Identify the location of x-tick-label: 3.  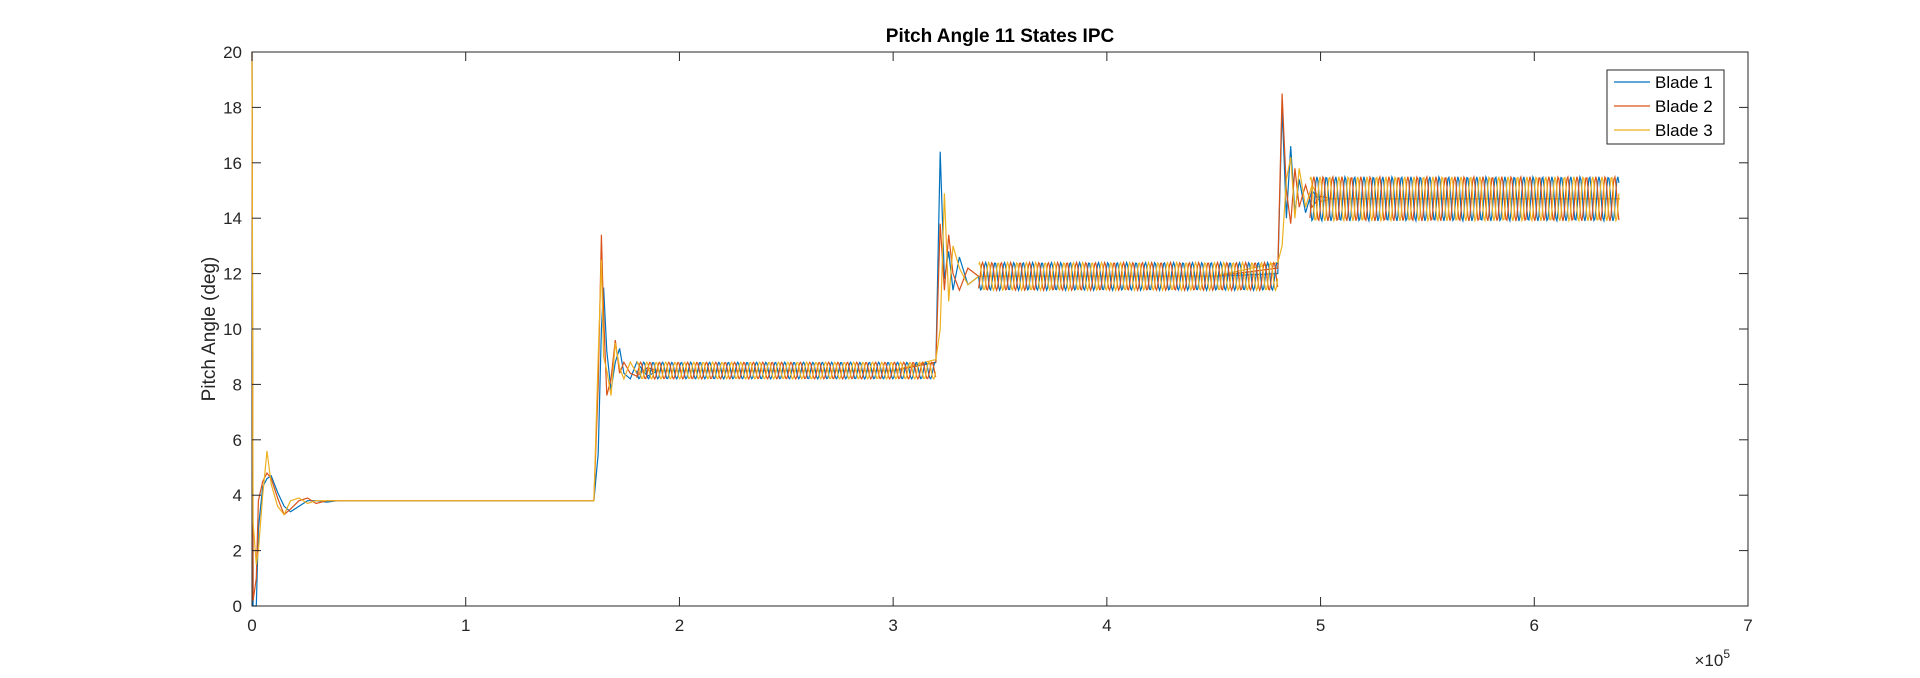
(892, 625).